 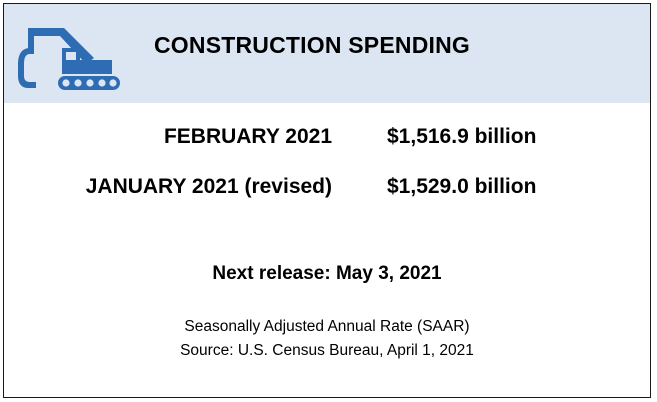 I want to click on banner-title: CONSTRUCTION SPENDING, so click(x=312, y=45).